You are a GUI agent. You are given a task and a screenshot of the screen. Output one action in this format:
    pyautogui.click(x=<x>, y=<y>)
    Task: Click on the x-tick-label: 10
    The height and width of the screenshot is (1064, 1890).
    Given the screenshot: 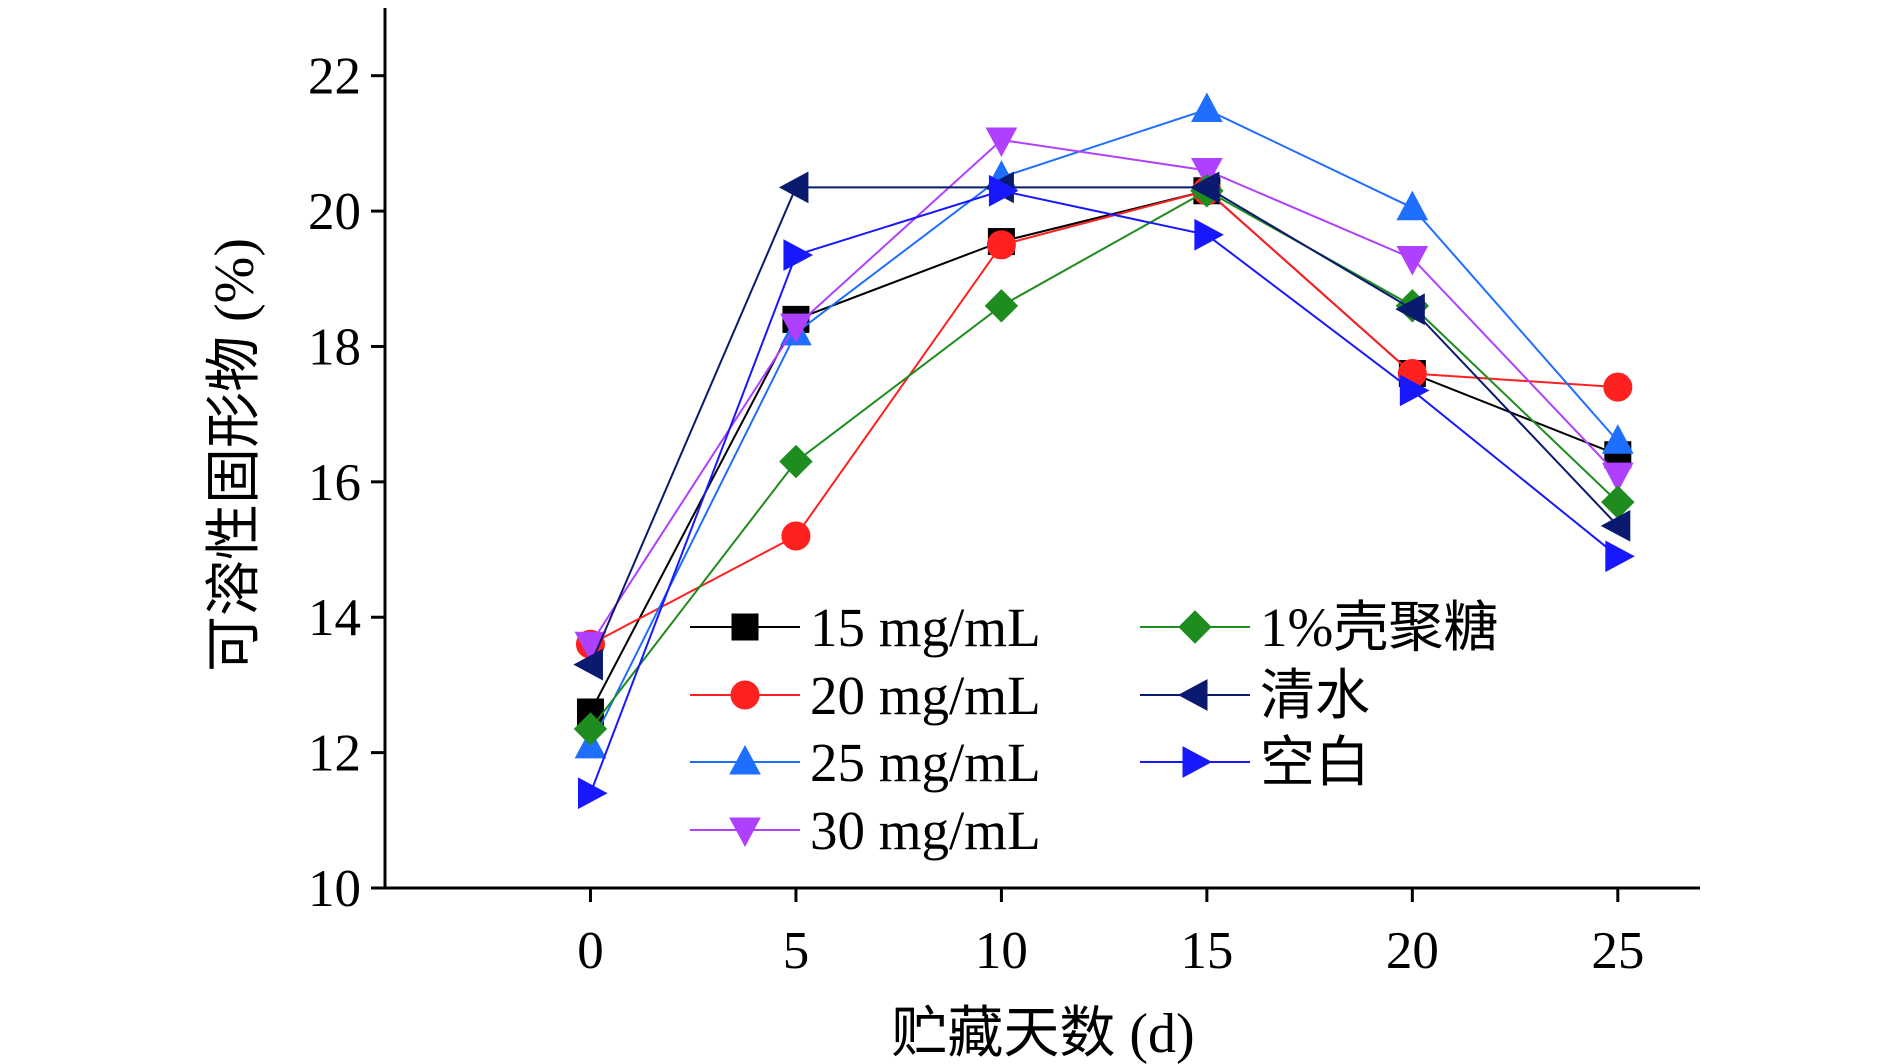 What is the action you would take?
    pyautogui.click(x=1001, y=951)
    